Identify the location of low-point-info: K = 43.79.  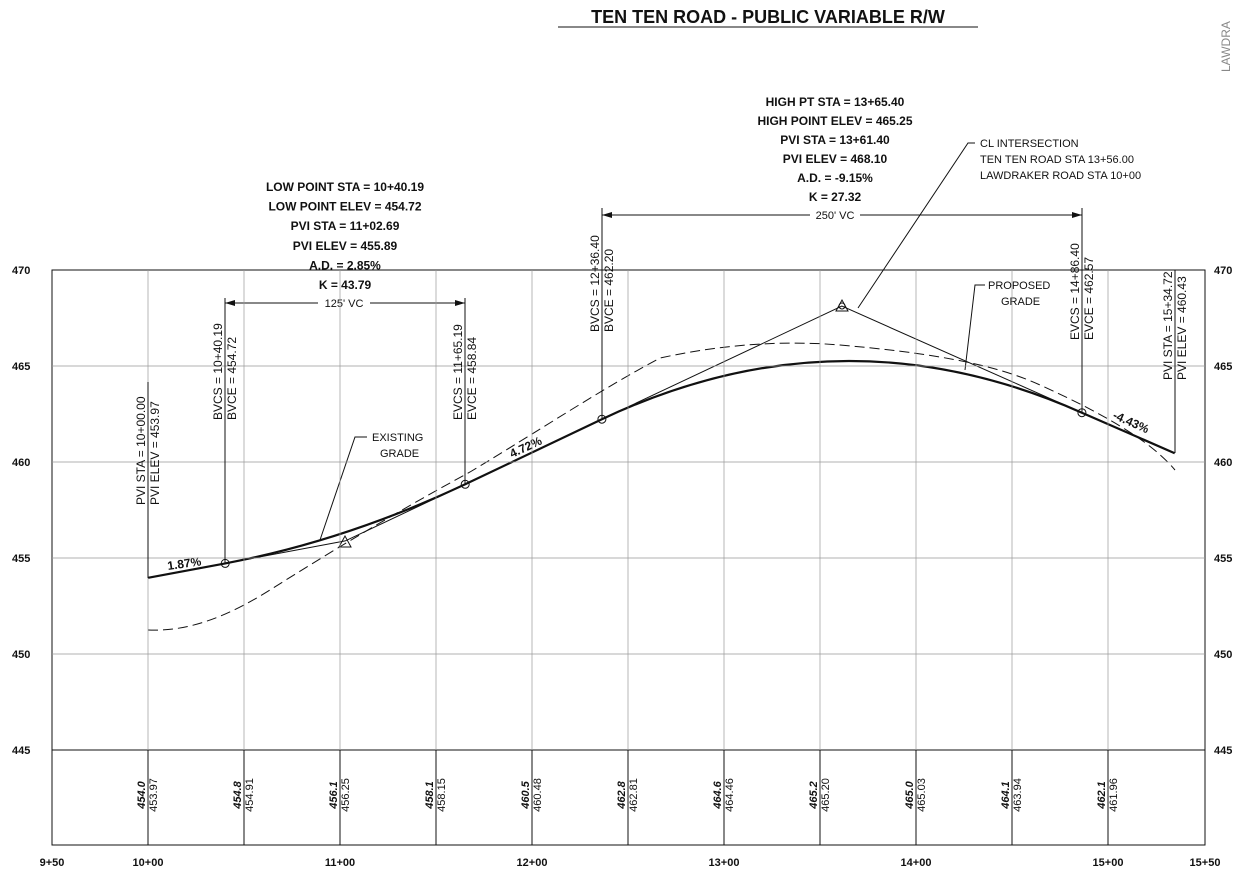
(345, 285).